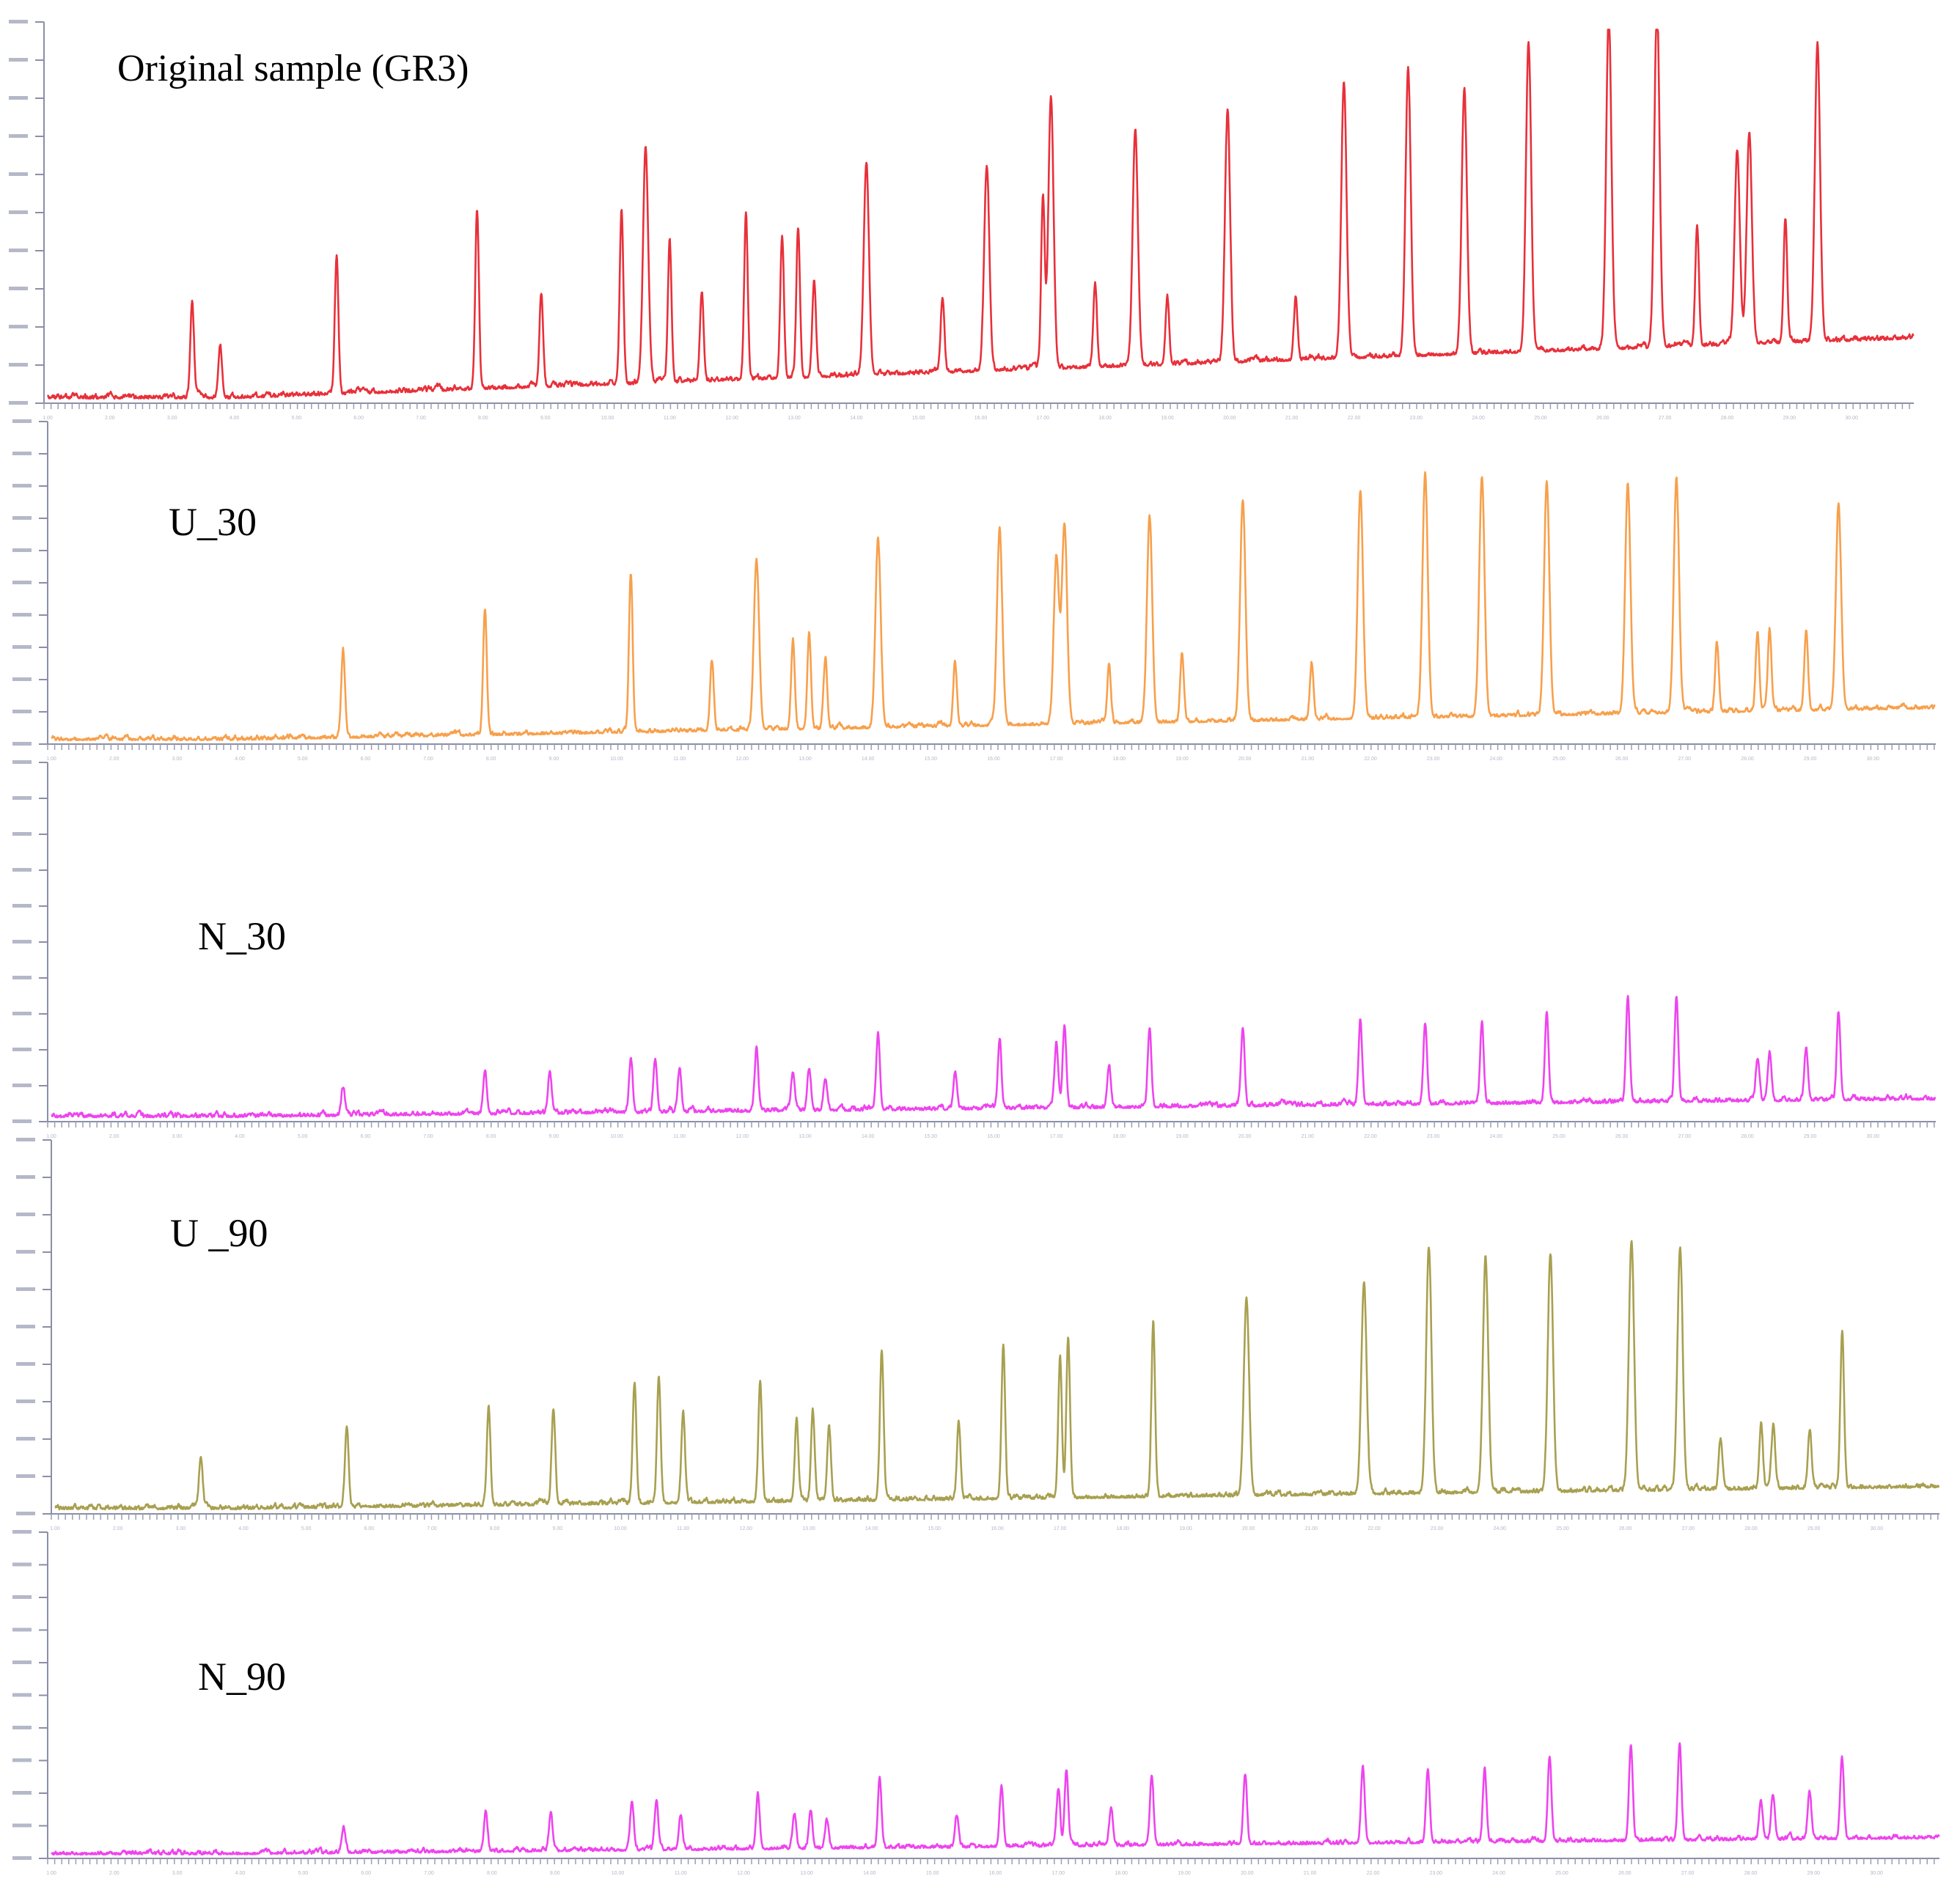 The width and height of the screenshot is (1960, 1887). What do you see at coordinates (1685, 1136) in the screenshot?
I see `x-tick-label: 27.00` at bounding box center [1685, 1136].